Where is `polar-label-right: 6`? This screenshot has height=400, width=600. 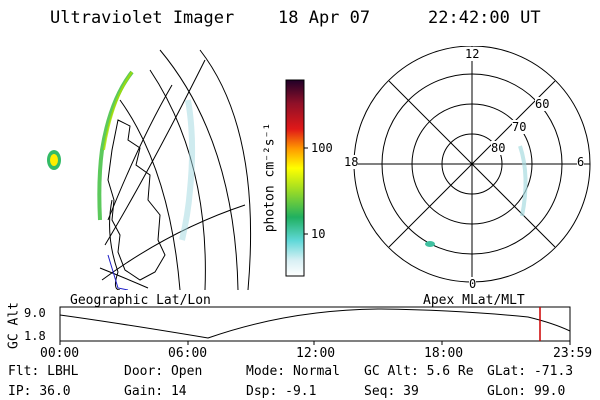
polar-label-right: 6 is located at coordinates (581, 162).